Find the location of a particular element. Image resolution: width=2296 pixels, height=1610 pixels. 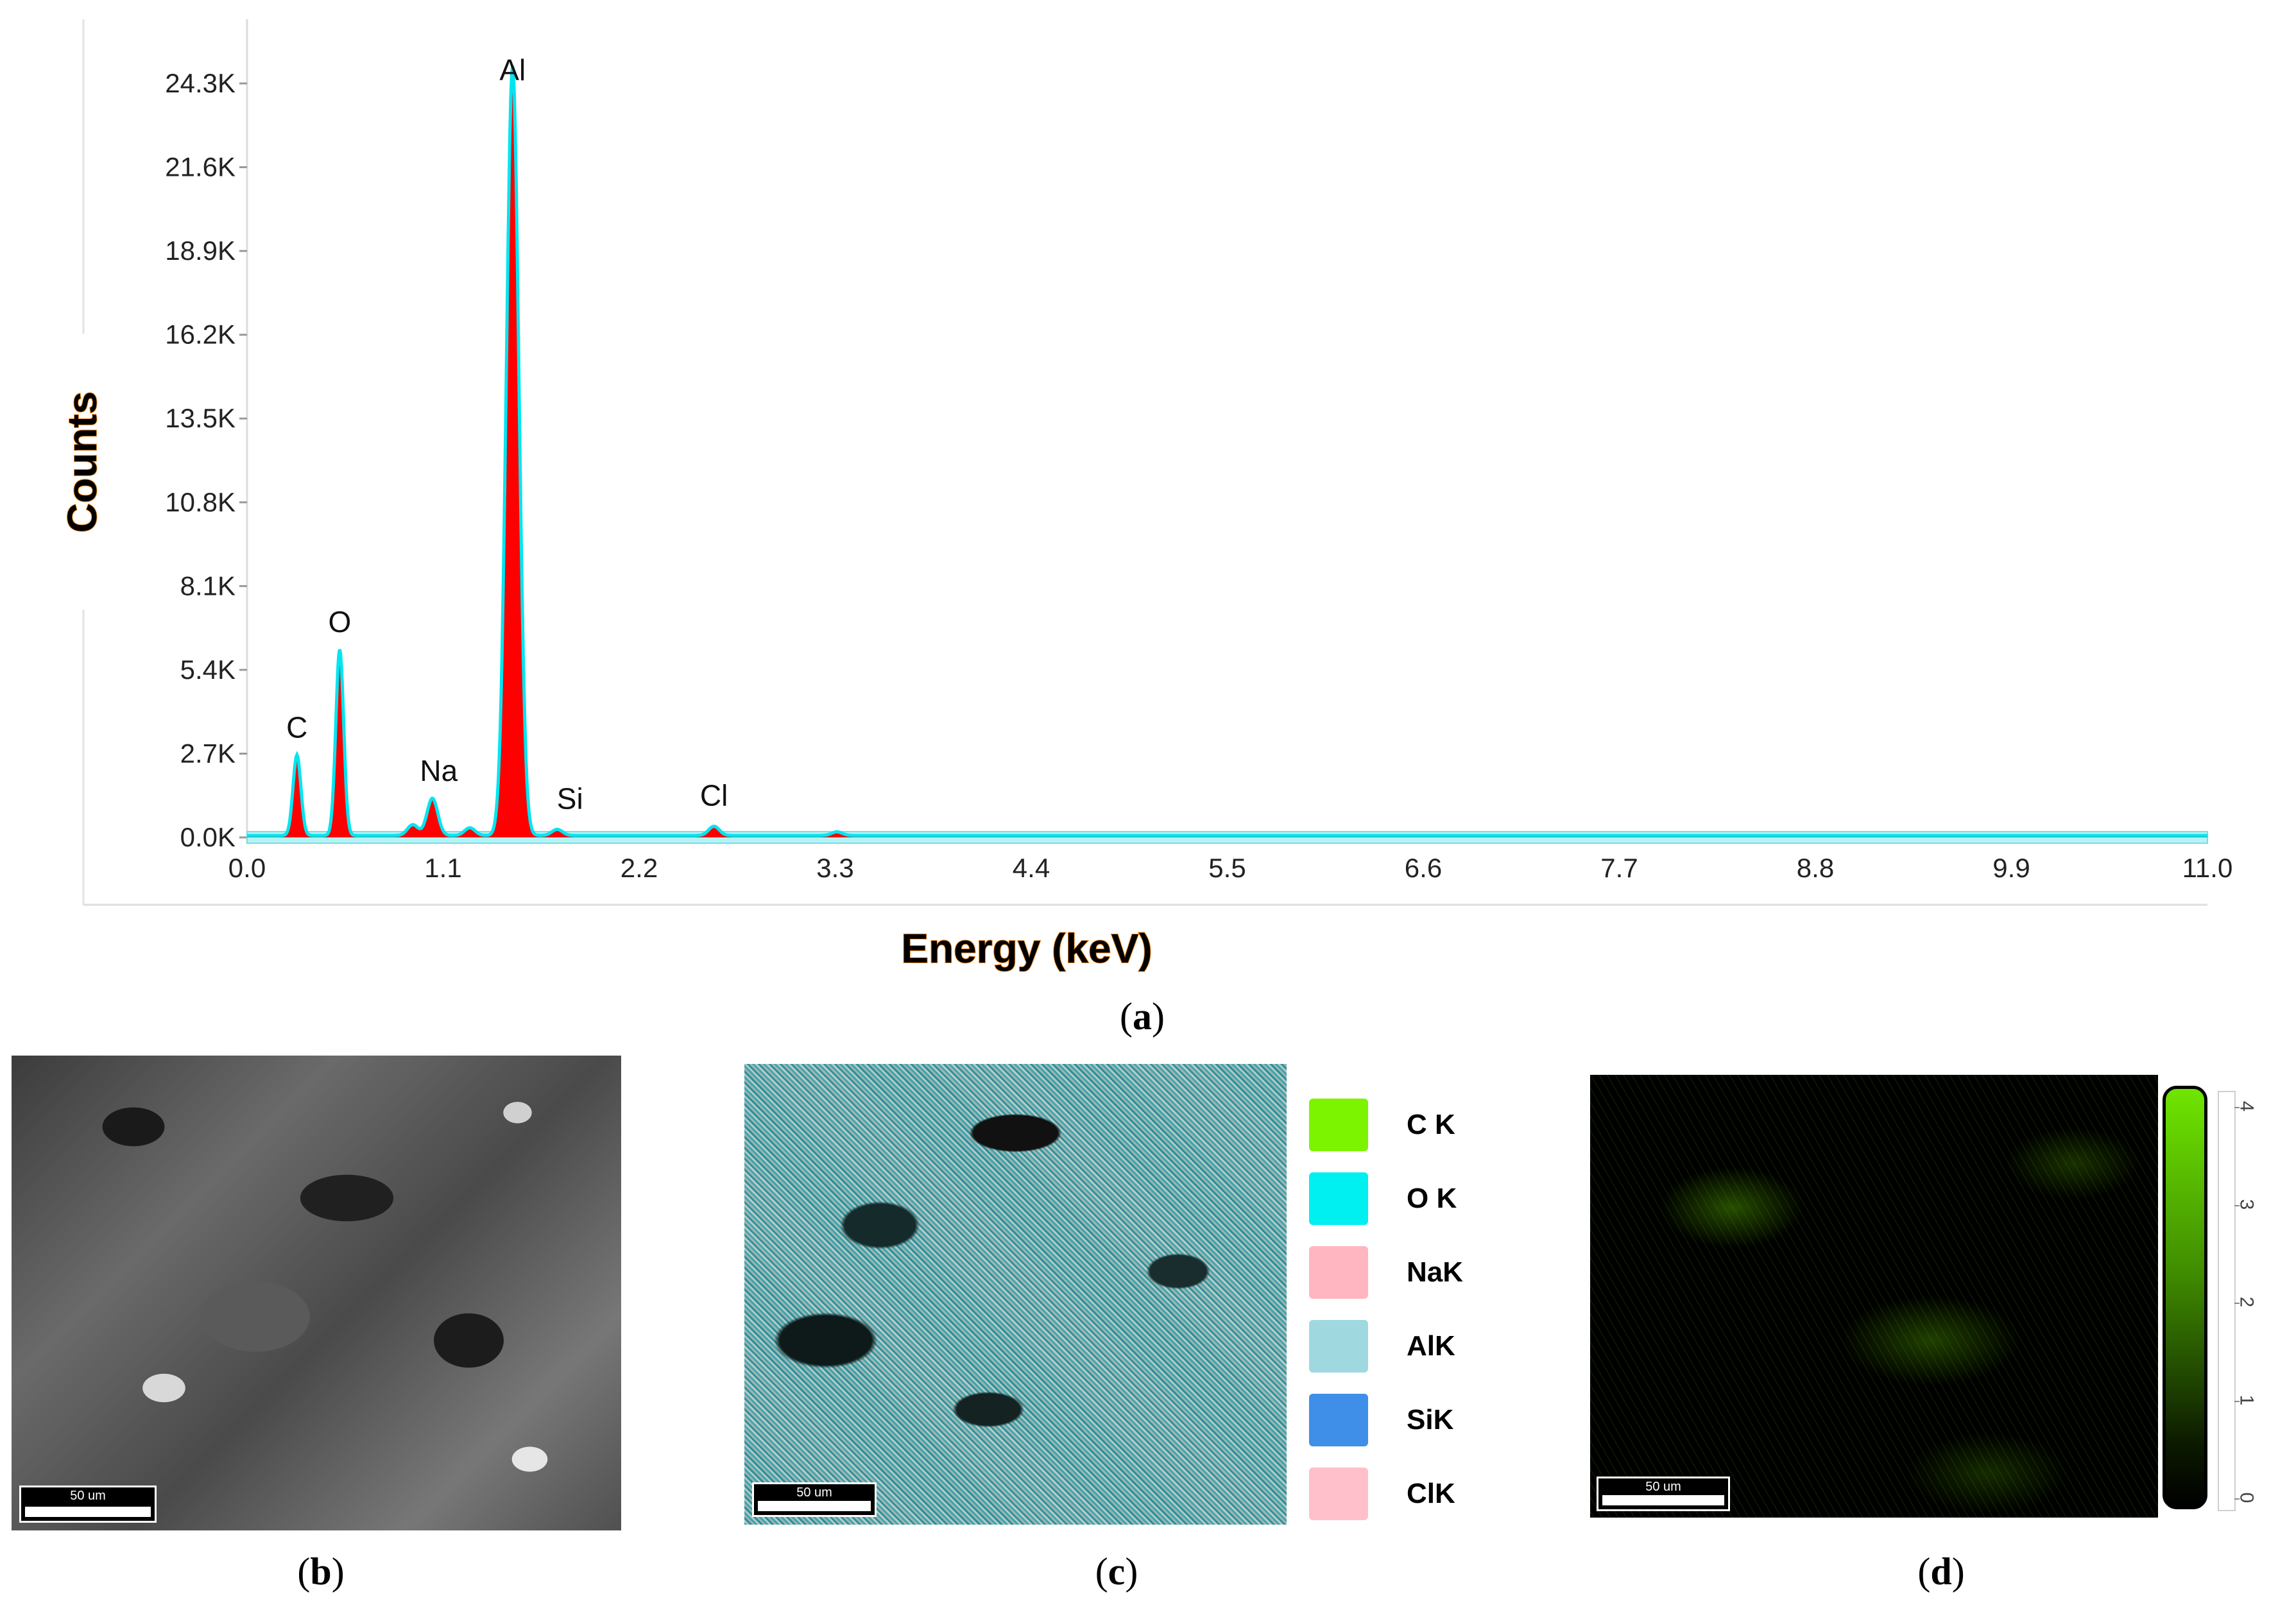

legend-item: AlK is located at coordinates (1382, 1346).